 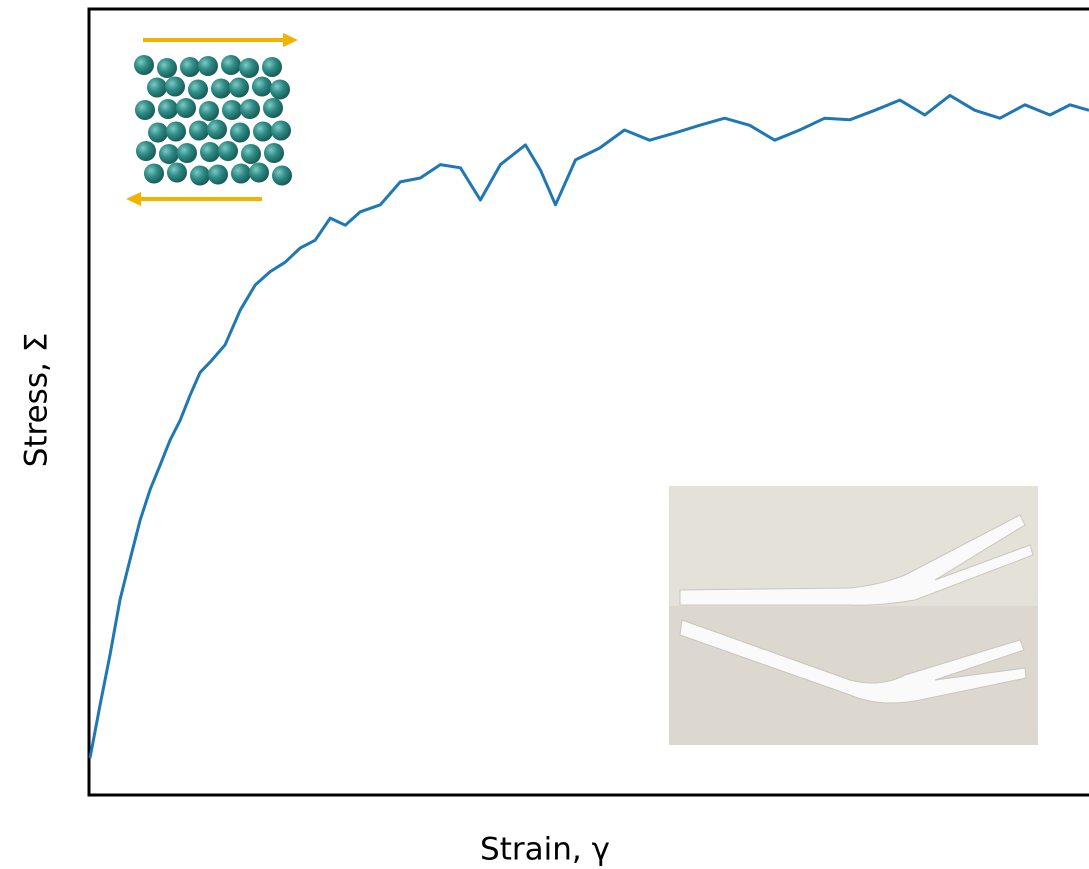 I want to click on y-axis-label: Stress, Σ, so click(x=37, y=400).